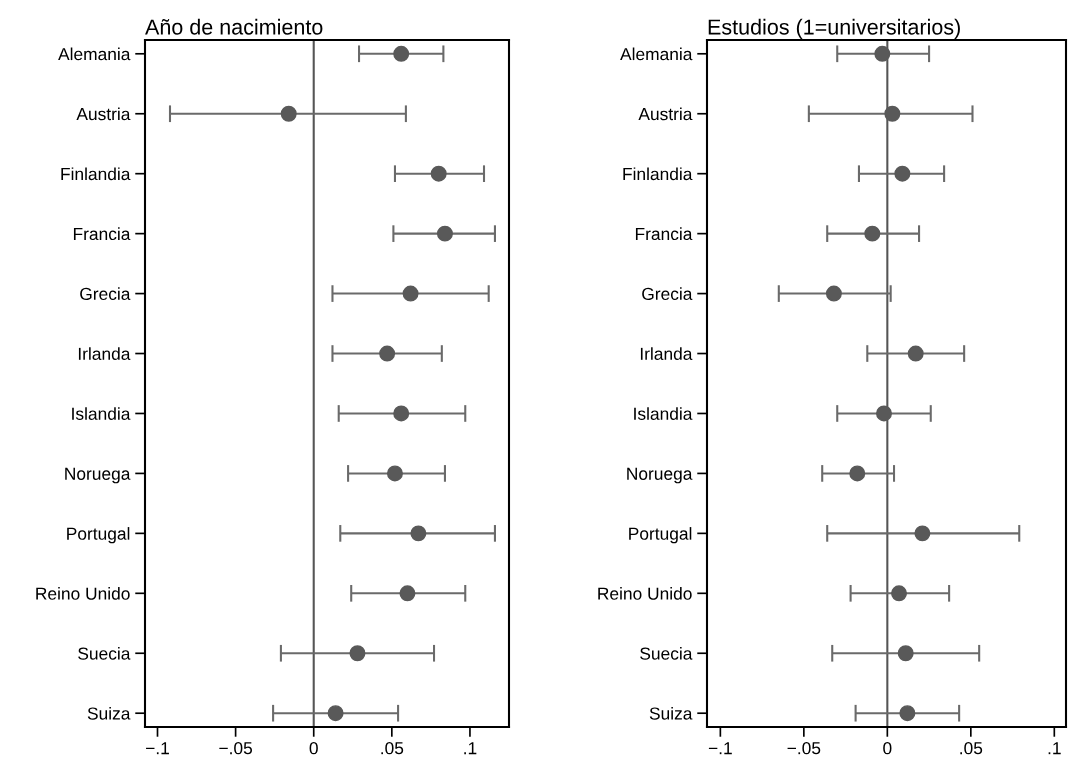  Describe the element at coordinates (234, 26) in the screenshot. I see `chart-title: Año de nacimiento` at that location.